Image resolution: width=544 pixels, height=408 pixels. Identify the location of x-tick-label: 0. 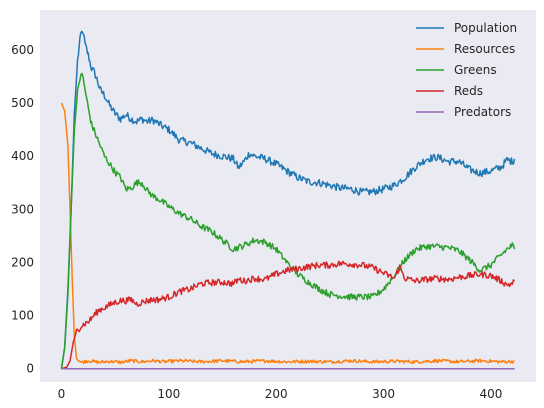
(62, 394).